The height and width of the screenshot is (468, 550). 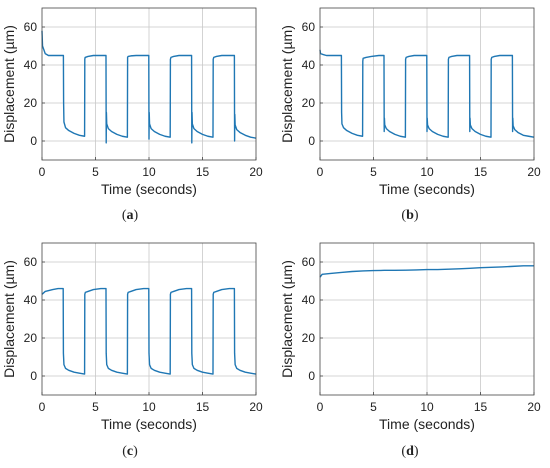 I want to click on panel-a-y-tick-label: 20, so click(x=31, y=103).